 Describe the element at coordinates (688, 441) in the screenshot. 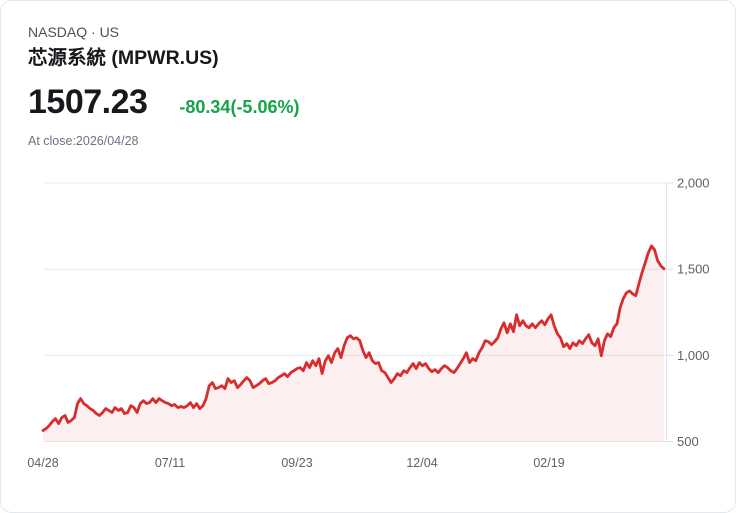

I see `y-axis-label: 500` at that location.